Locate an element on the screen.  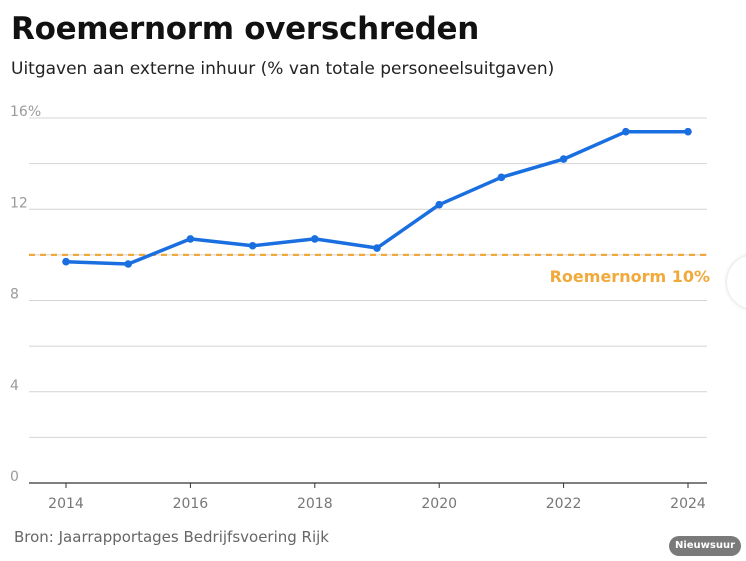
x-tick-label: 2022 is located at coordinates (564, 504).